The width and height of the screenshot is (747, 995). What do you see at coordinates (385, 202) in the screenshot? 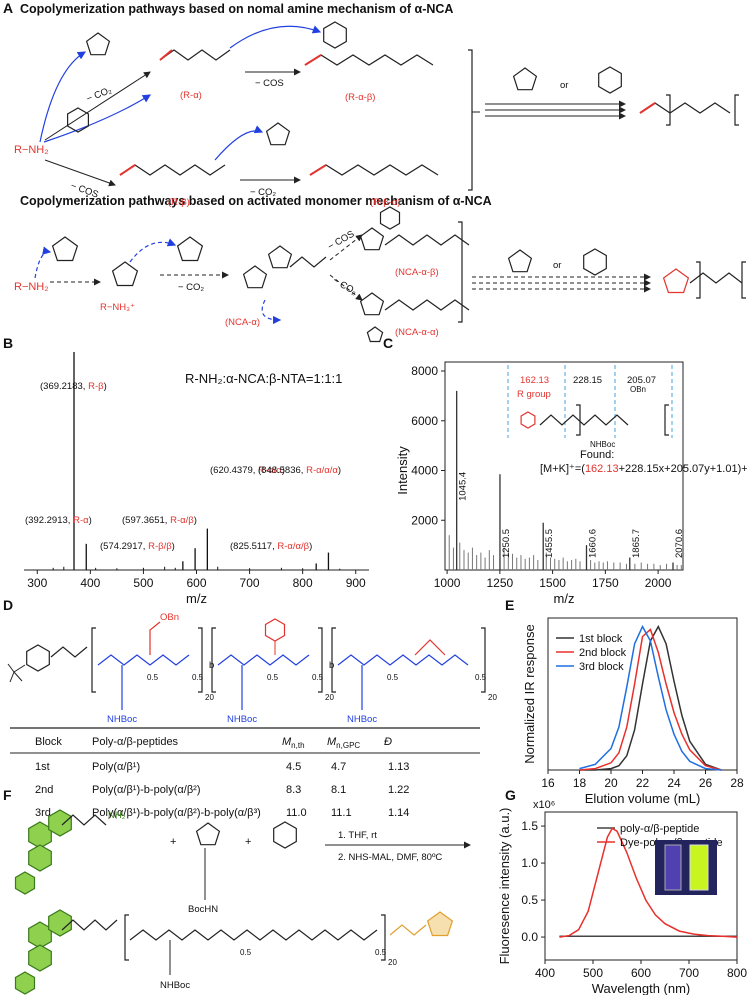
I see `species-label: (R-β-α)` at bounding box center [385, 202].